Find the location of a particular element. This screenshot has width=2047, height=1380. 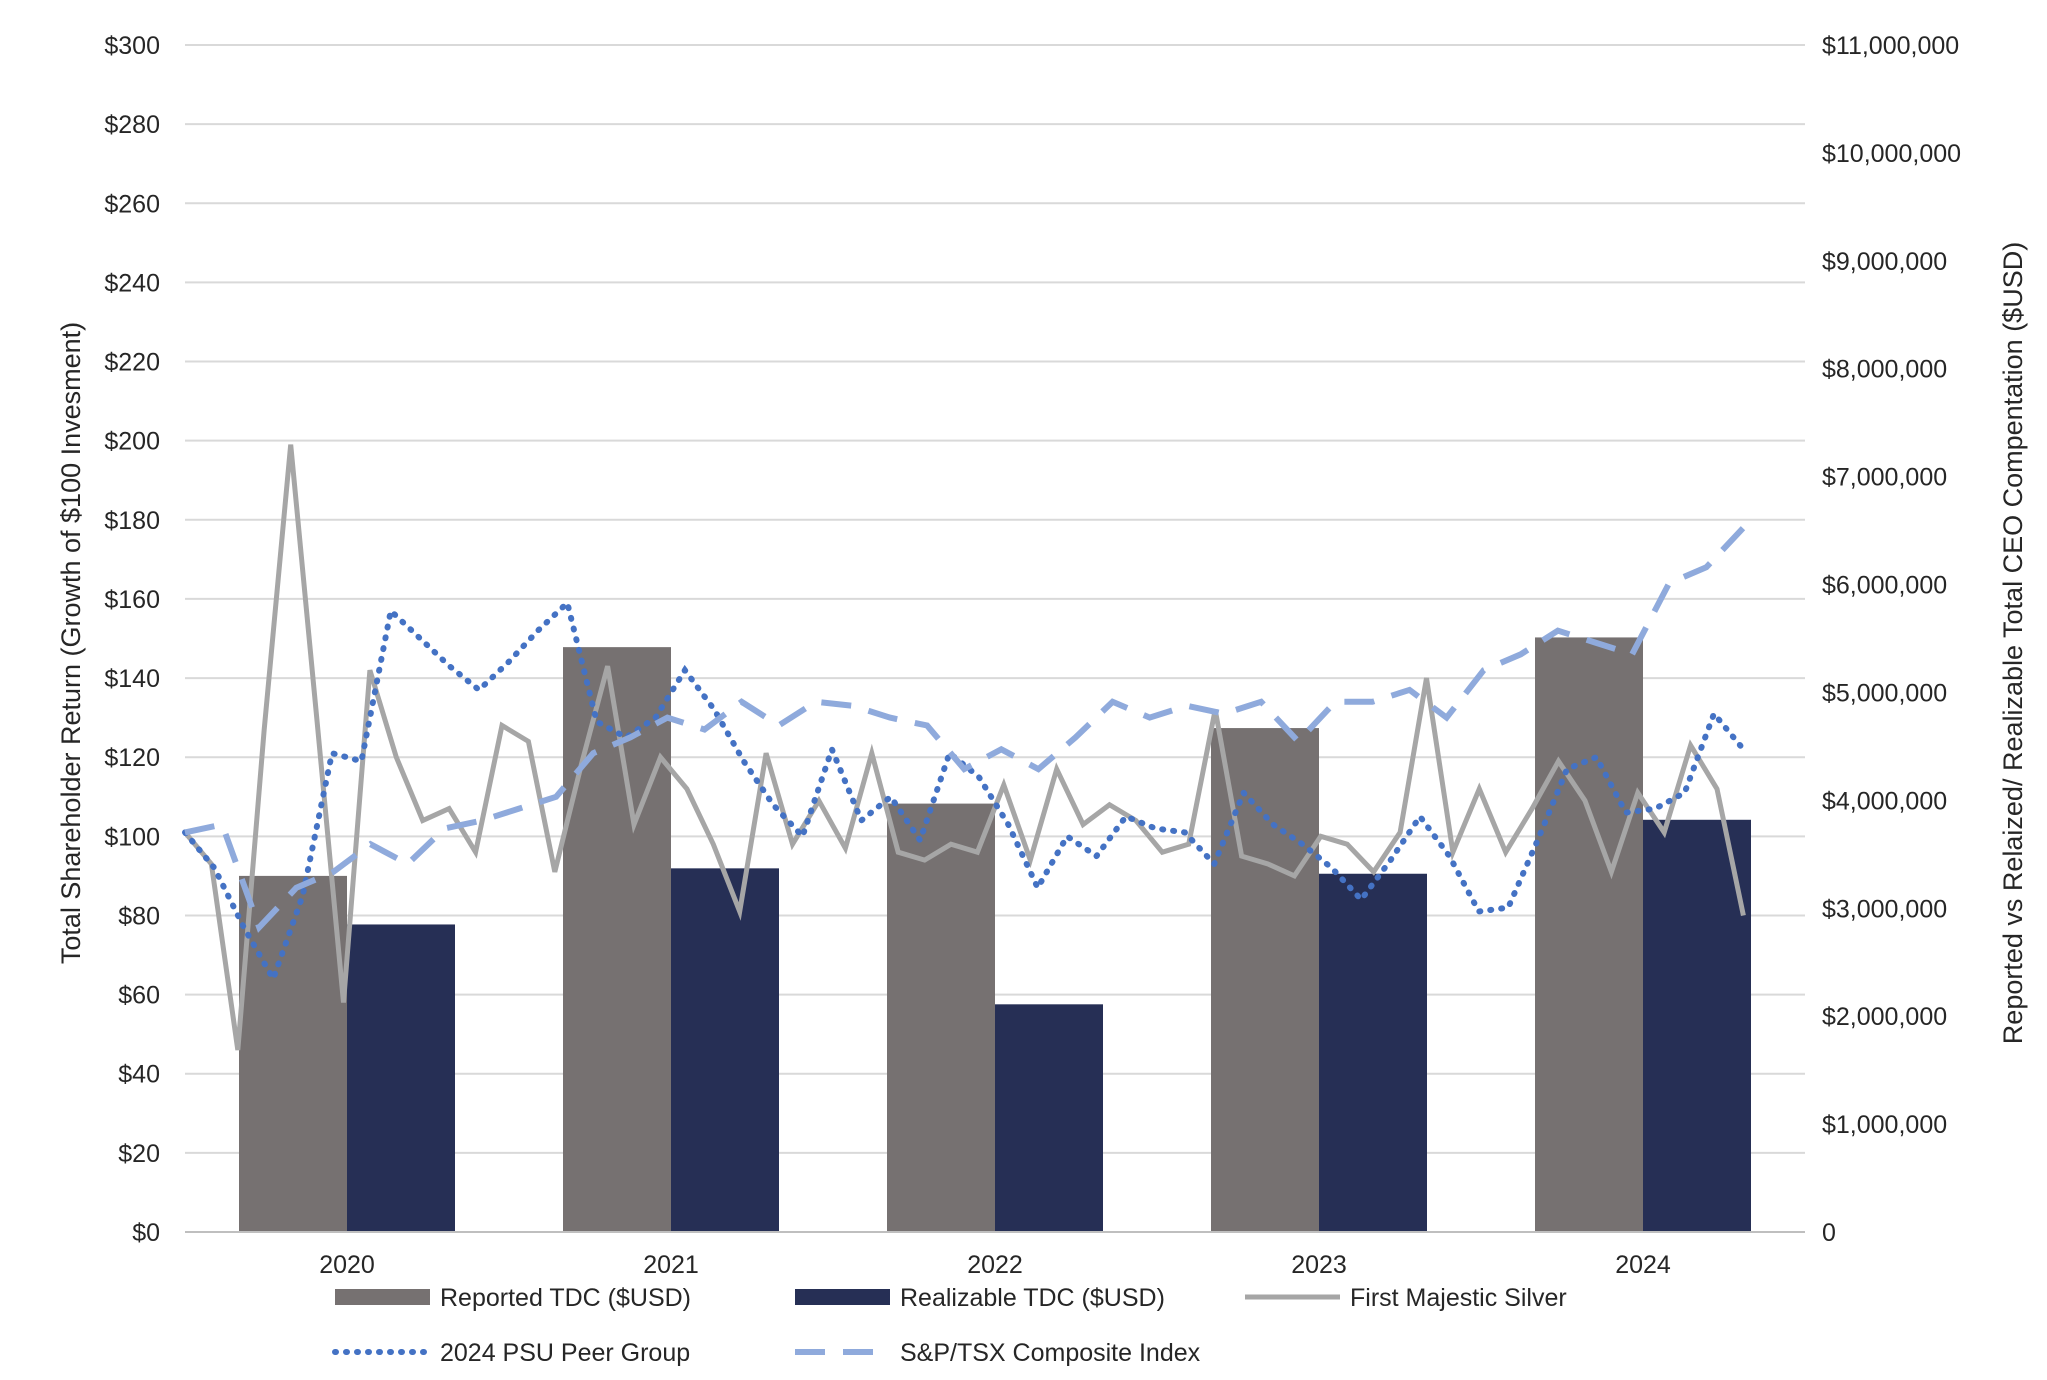

x-tick-label: 2024 is located at coordinates (1643, 1265).